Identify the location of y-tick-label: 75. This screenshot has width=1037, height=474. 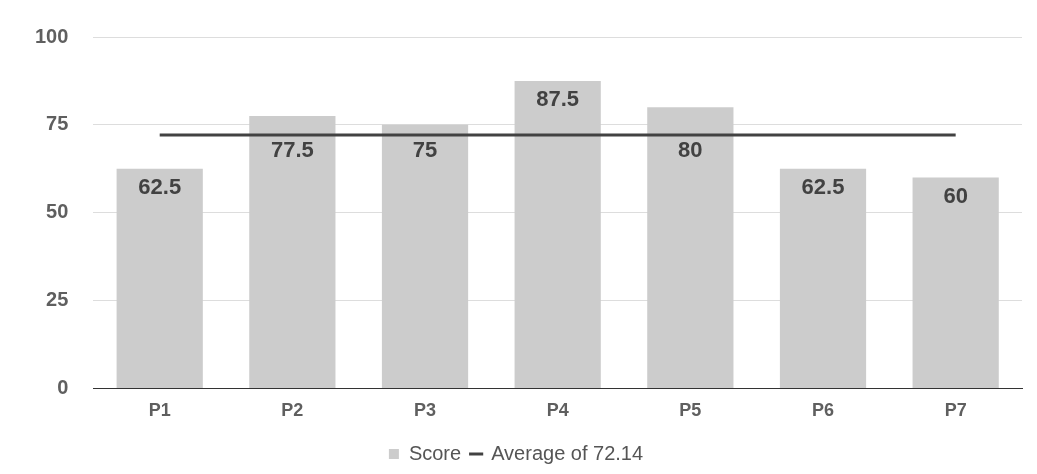
(57, 123).